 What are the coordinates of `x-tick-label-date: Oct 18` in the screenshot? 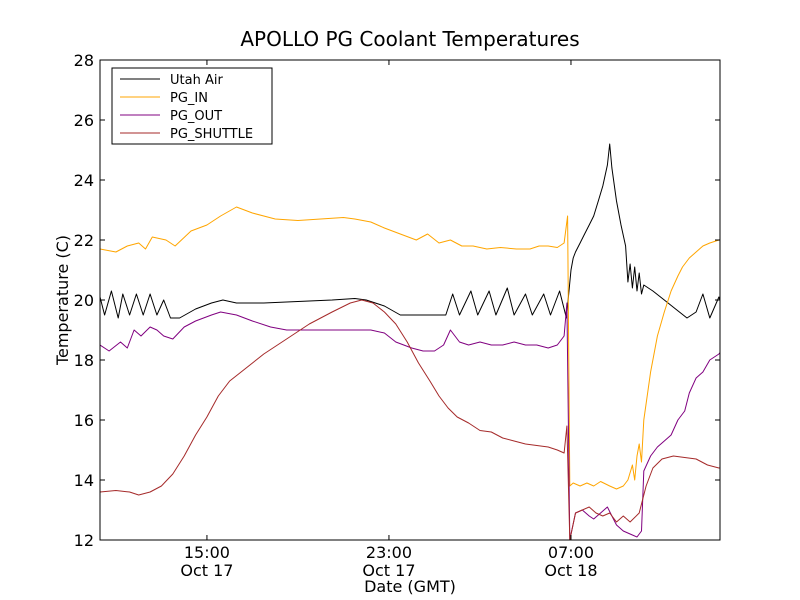 It's located at (570, 570).